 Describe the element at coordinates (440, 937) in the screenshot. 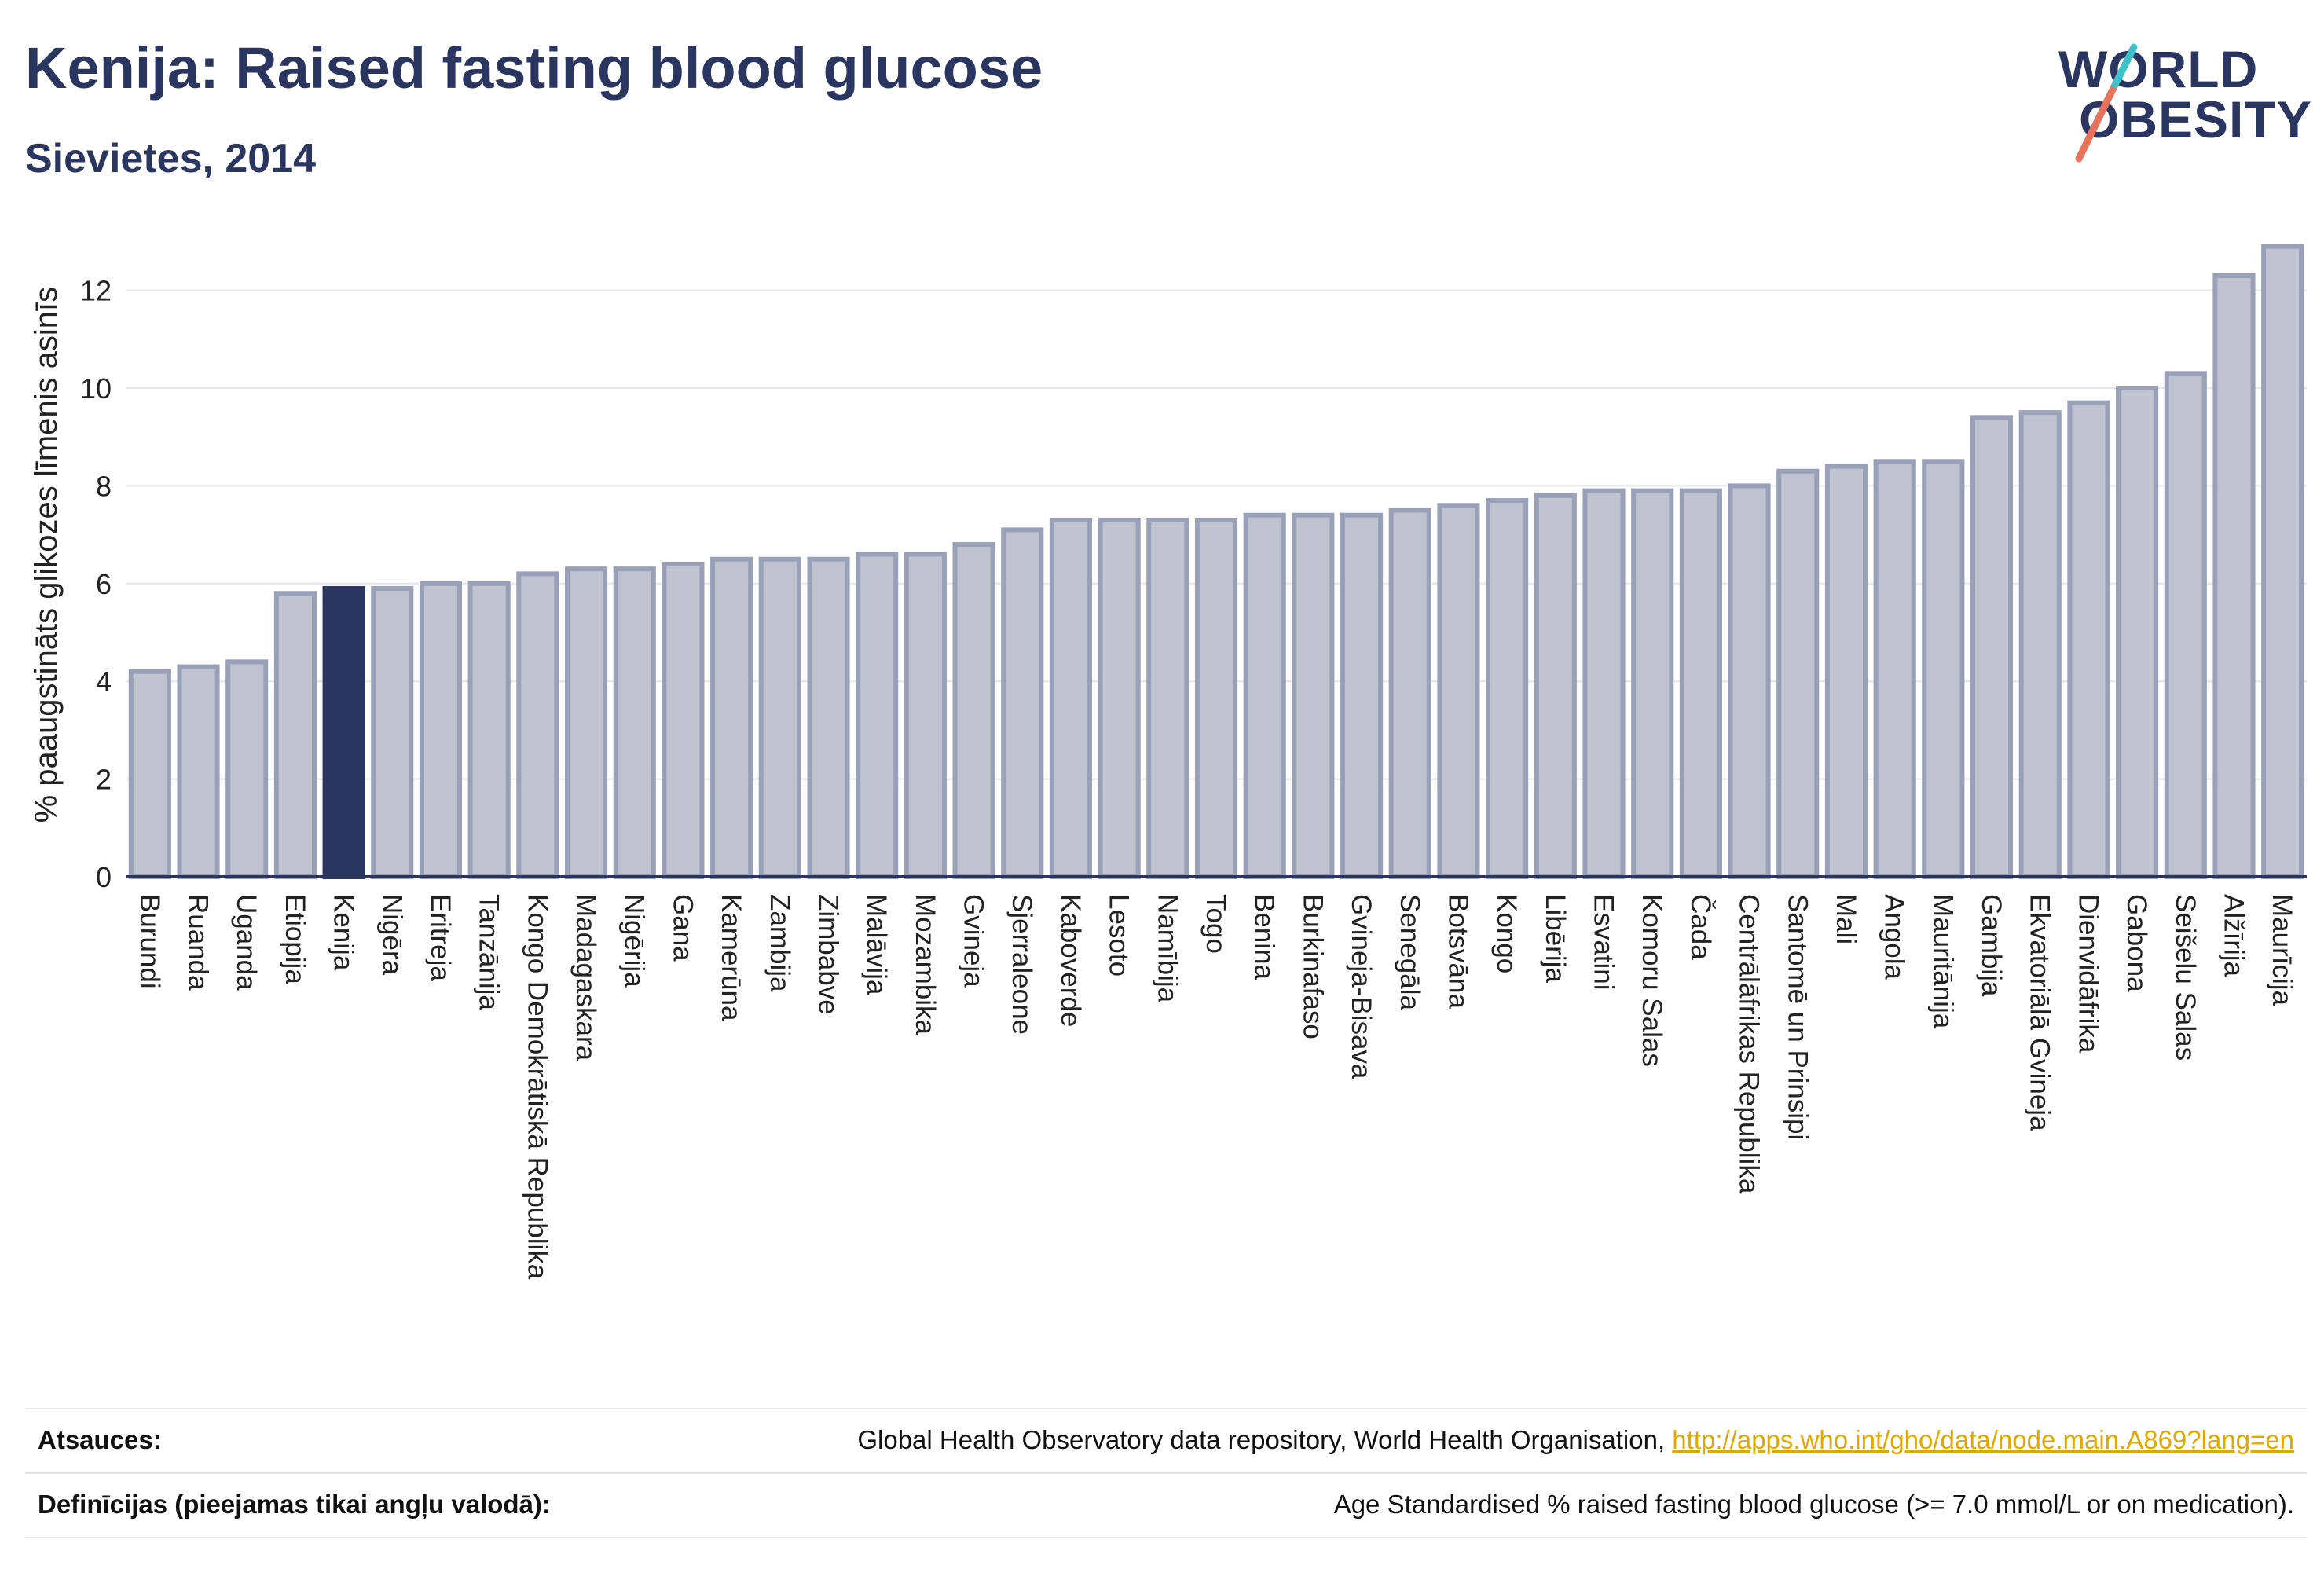

I see `x-tick-label: Eritreja` at that location.